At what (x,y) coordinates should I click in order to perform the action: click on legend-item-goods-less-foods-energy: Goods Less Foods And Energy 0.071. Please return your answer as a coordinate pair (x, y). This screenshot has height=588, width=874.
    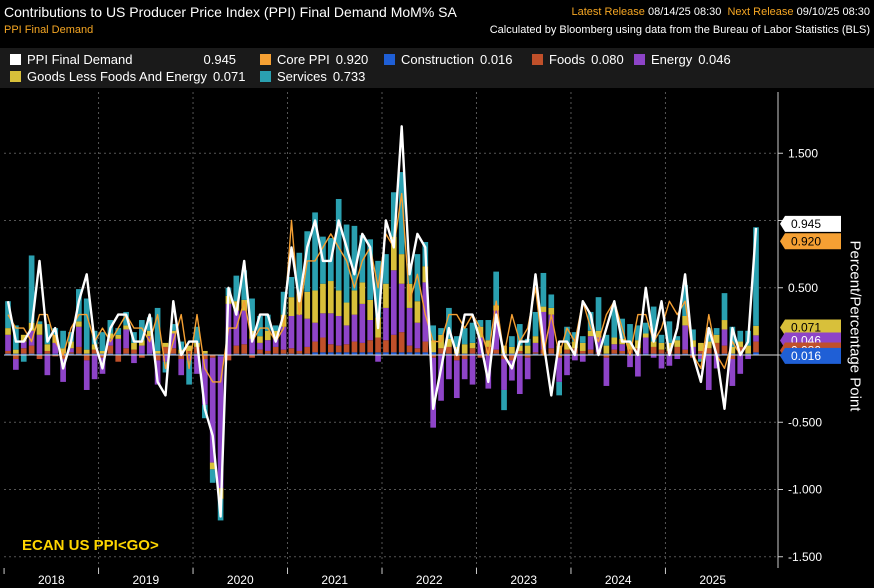
    Looking at the image, I should click on (128, 76).